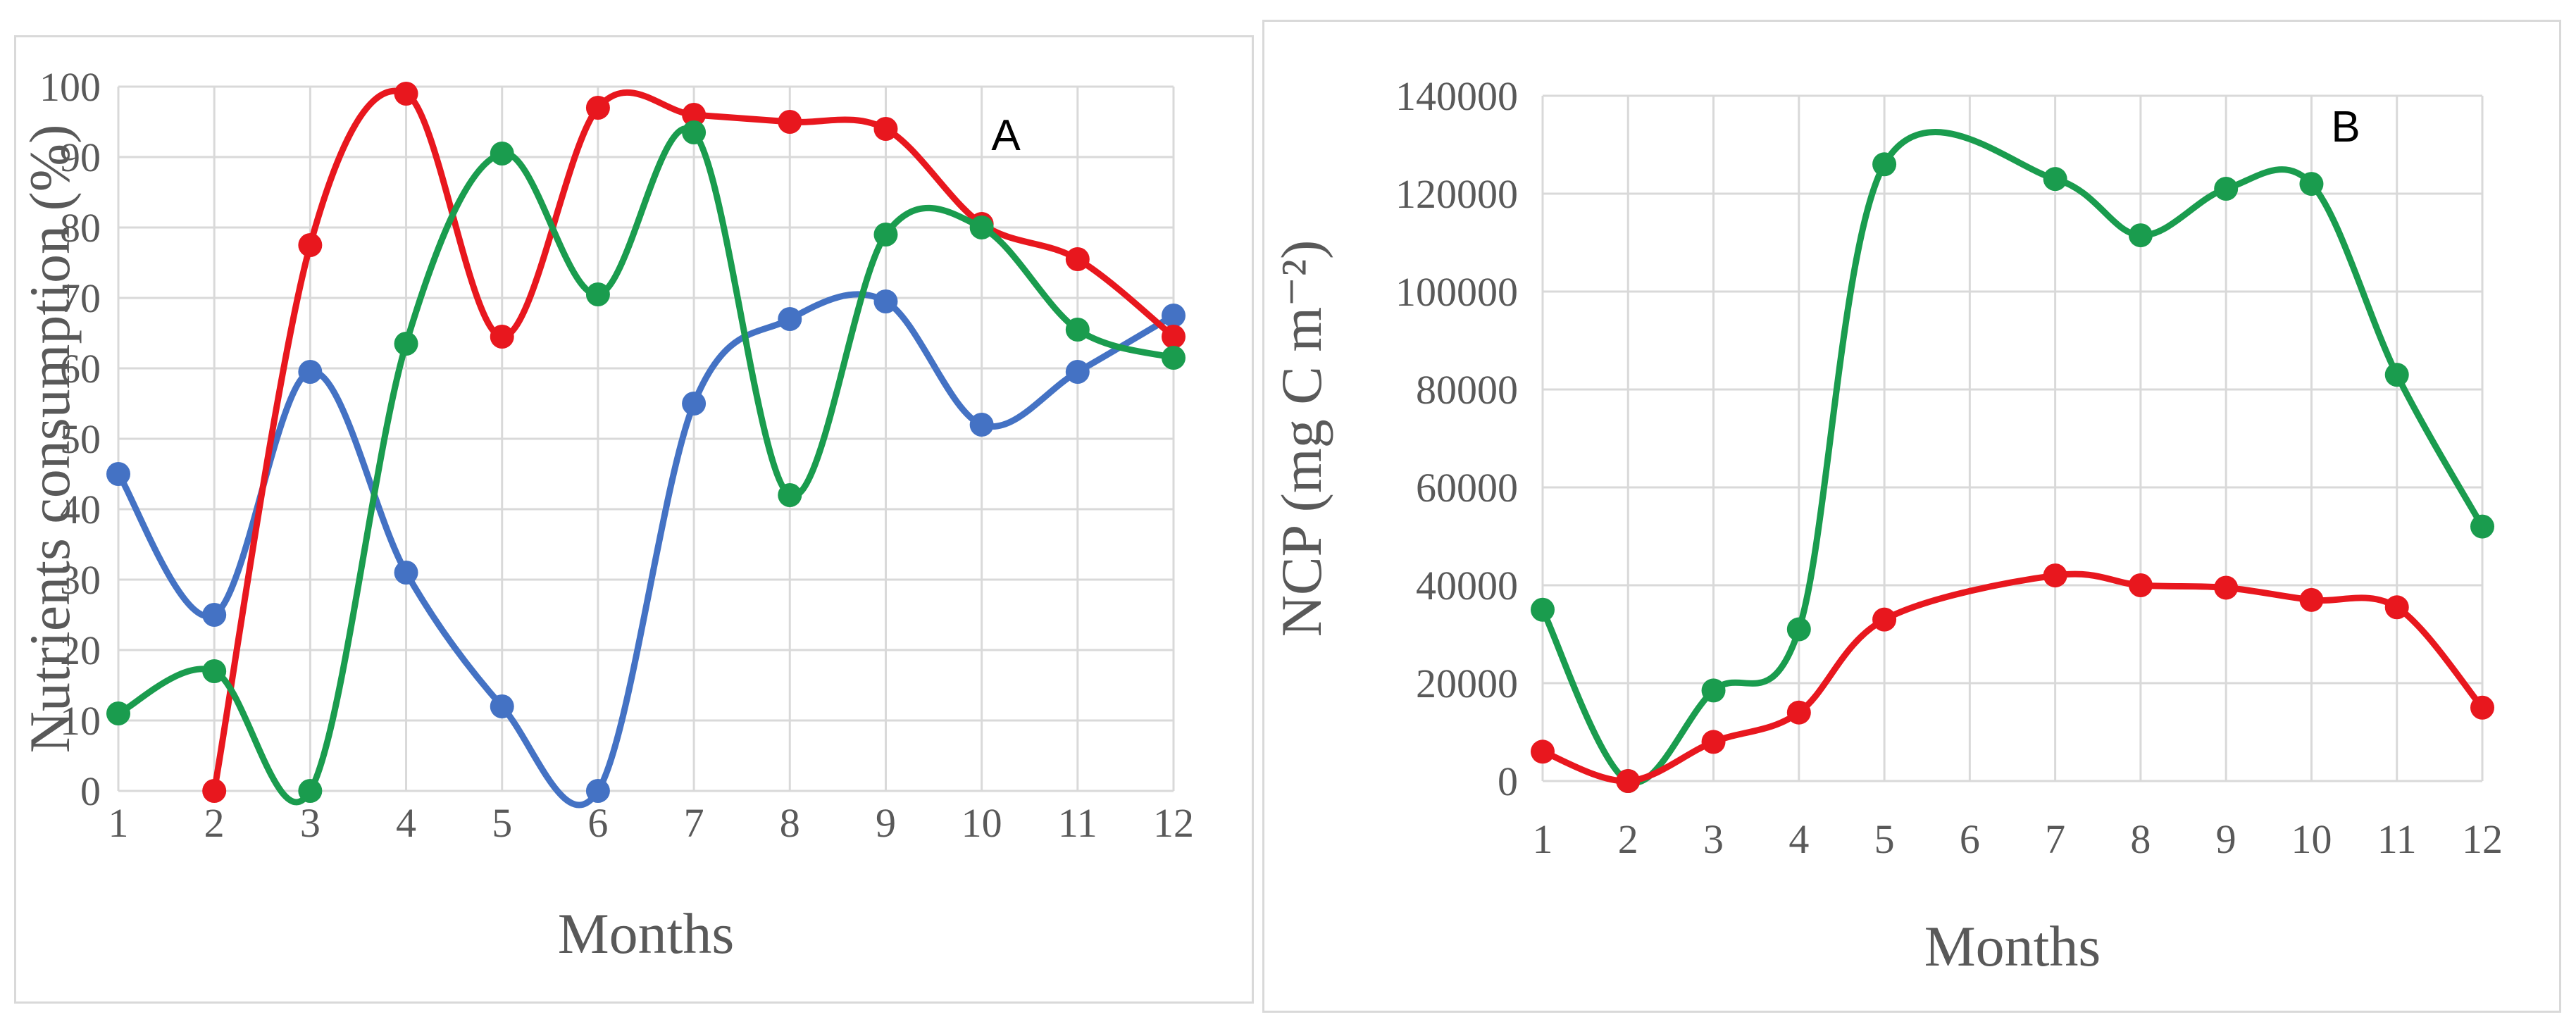 This screenshot has height=1036, width=2576. What do you see at coordinates (80, 157) in the screenshot?
I see `y-tick-label: 90` at bounding box center [80, 157].